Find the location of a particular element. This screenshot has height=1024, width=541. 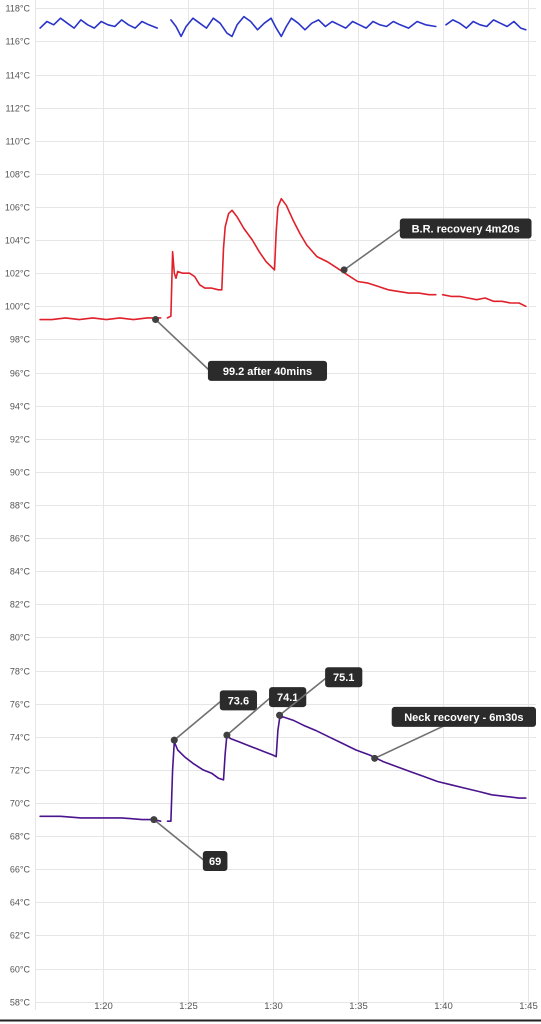

y-tick-label: 84°C is located at coordinates (20, 572).